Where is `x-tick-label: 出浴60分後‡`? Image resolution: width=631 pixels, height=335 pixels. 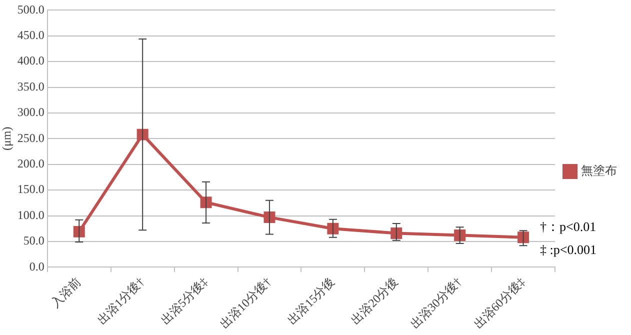 x-tick-label: 出浴60分後‡ is located at coordinates (499, 303).